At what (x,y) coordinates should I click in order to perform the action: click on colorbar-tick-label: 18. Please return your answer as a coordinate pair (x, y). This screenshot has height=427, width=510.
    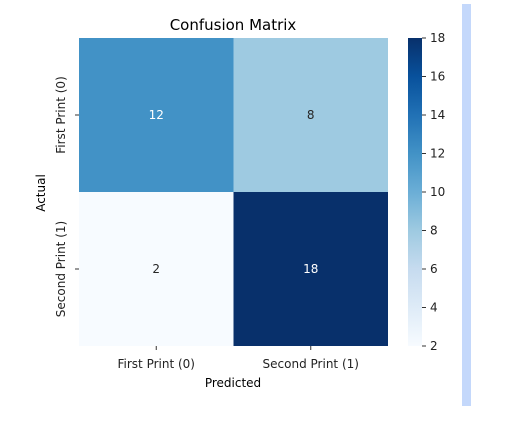
    Looking at the image, I should click on (437, 38).